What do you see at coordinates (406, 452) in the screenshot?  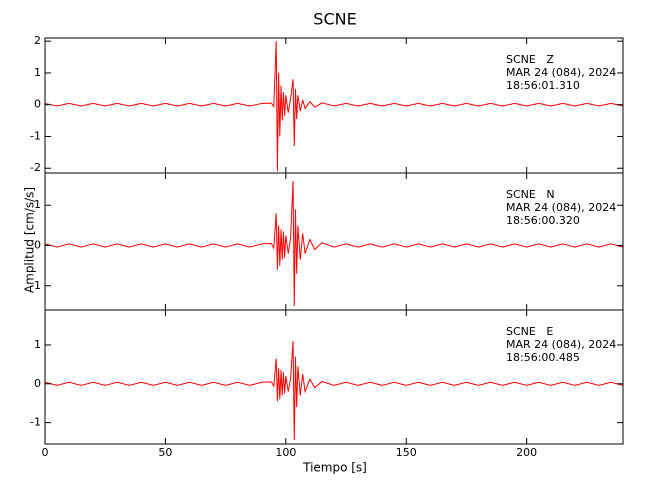 I see `x-tick-label: 150` at bounding box center [406, 452].